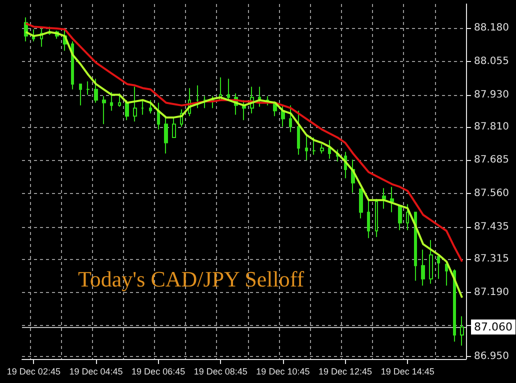  I want to click on y-tick-label: 87.685, so click(491, 160).